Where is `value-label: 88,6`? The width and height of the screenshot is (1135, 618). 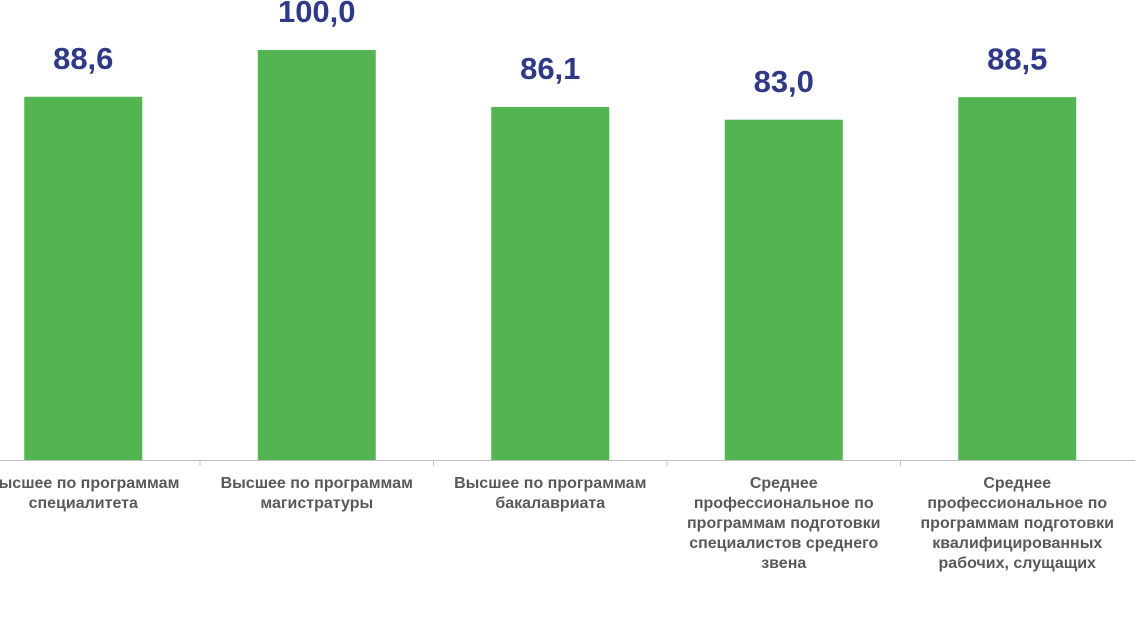 value-label: 88,6 is located at coordinates (83, 58).